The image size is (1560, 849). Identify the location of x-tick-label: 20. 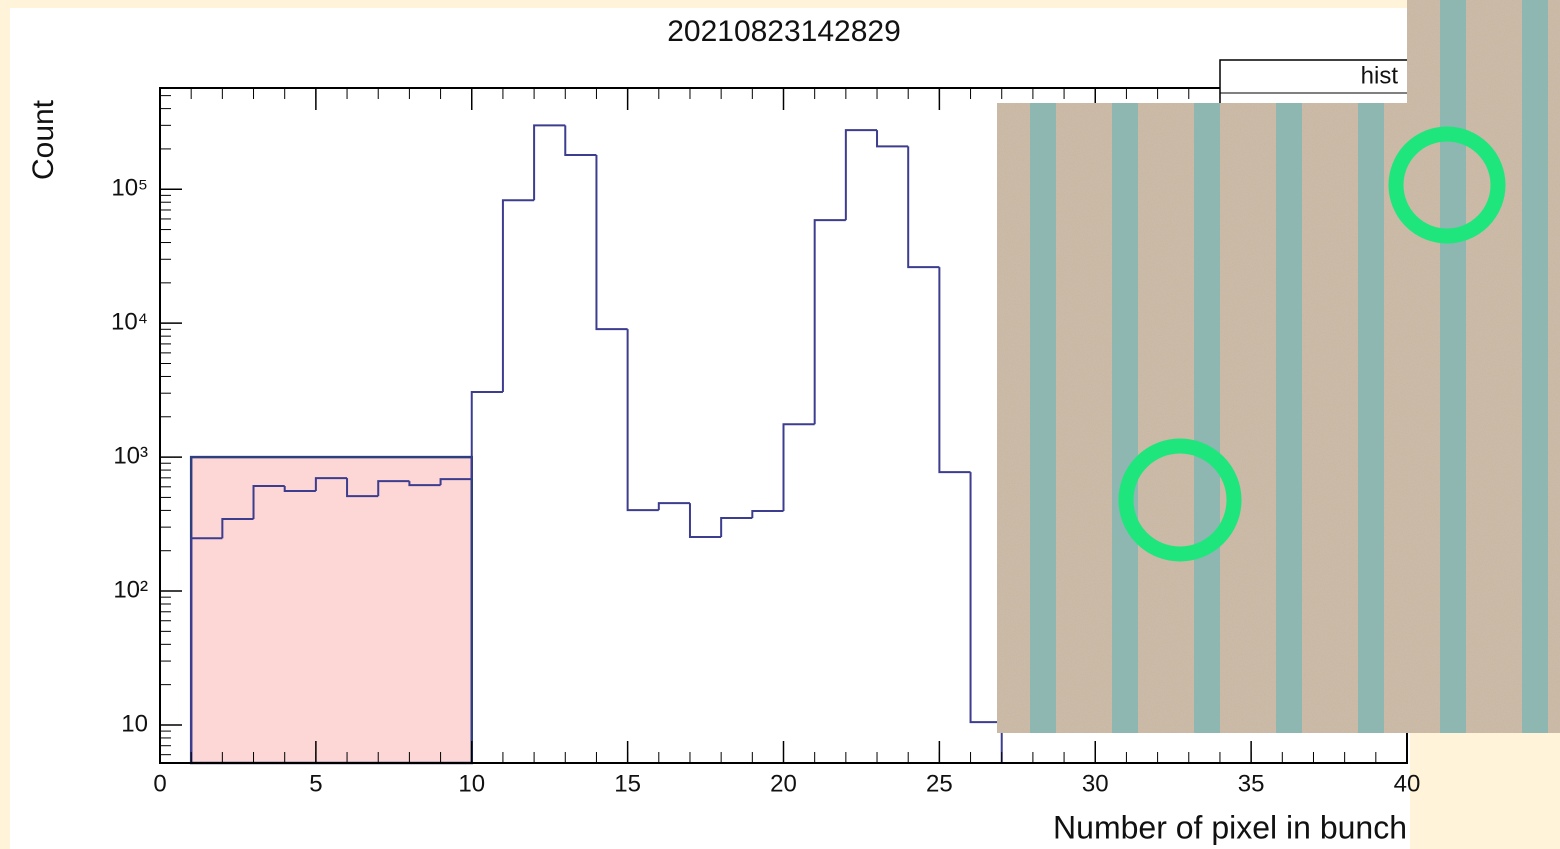
(783, 783).